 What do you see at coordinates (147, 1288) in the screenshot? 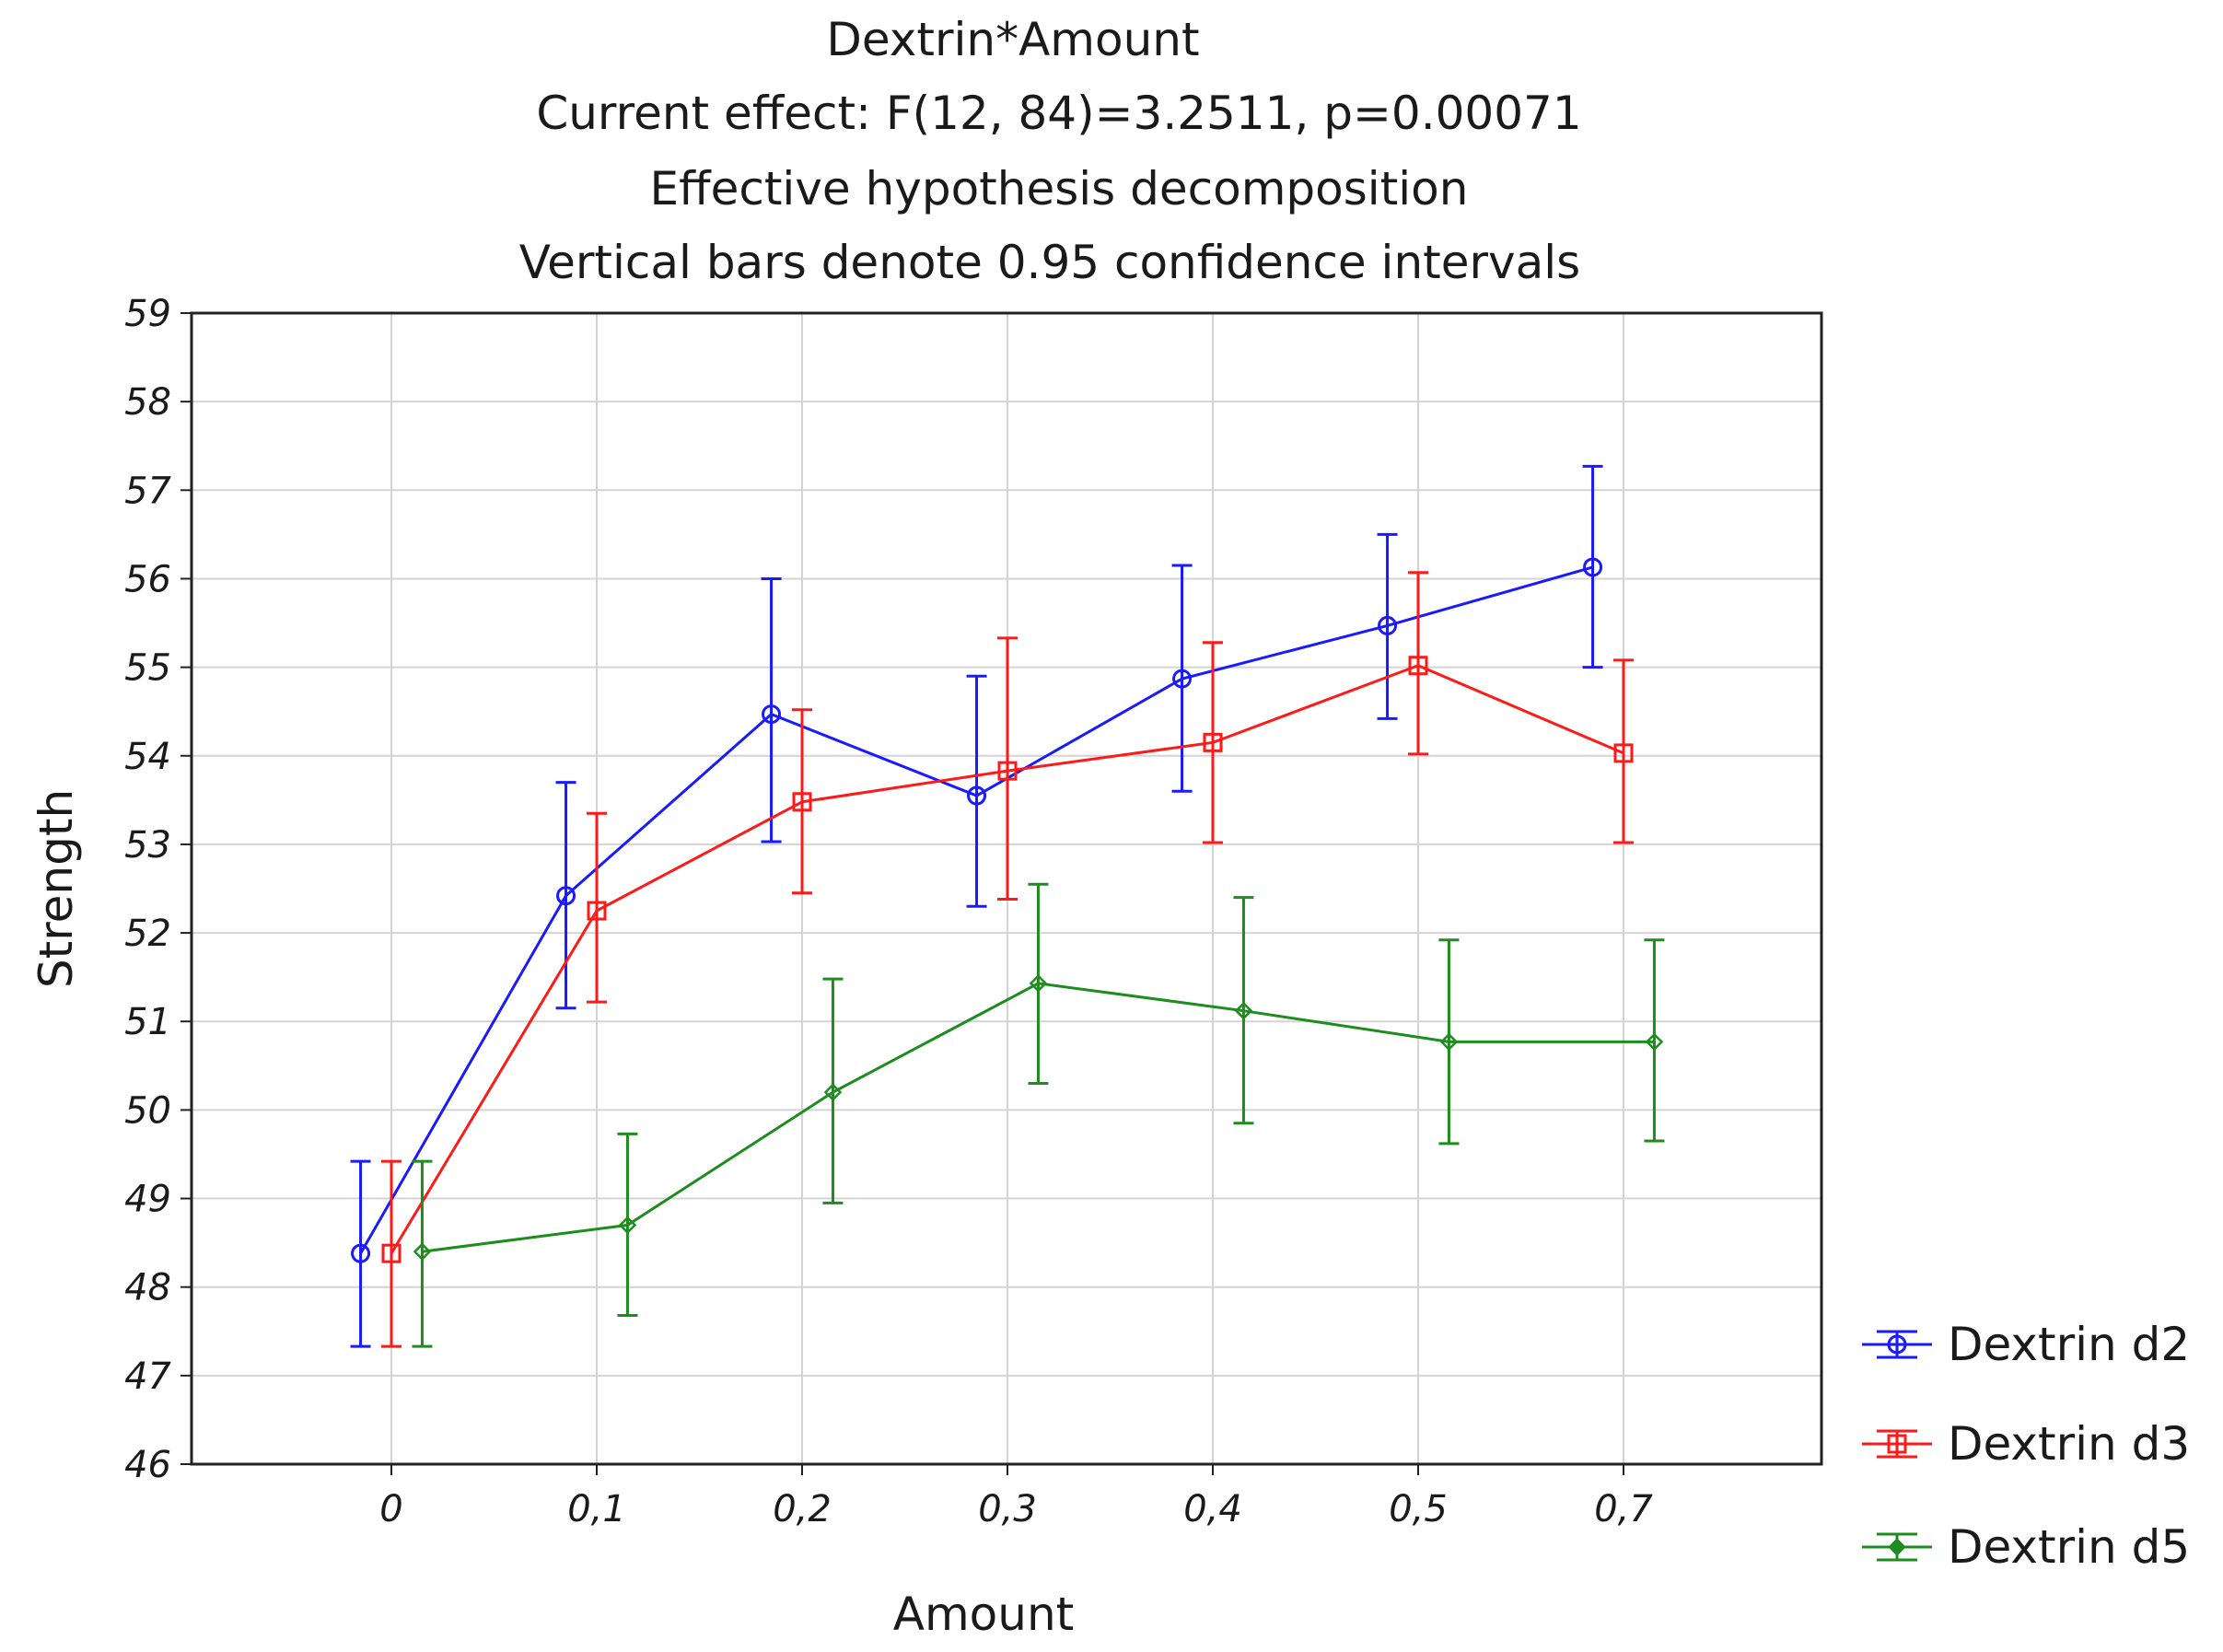
I see `y-tick-label: 48` at bounding box center [147, 1288].